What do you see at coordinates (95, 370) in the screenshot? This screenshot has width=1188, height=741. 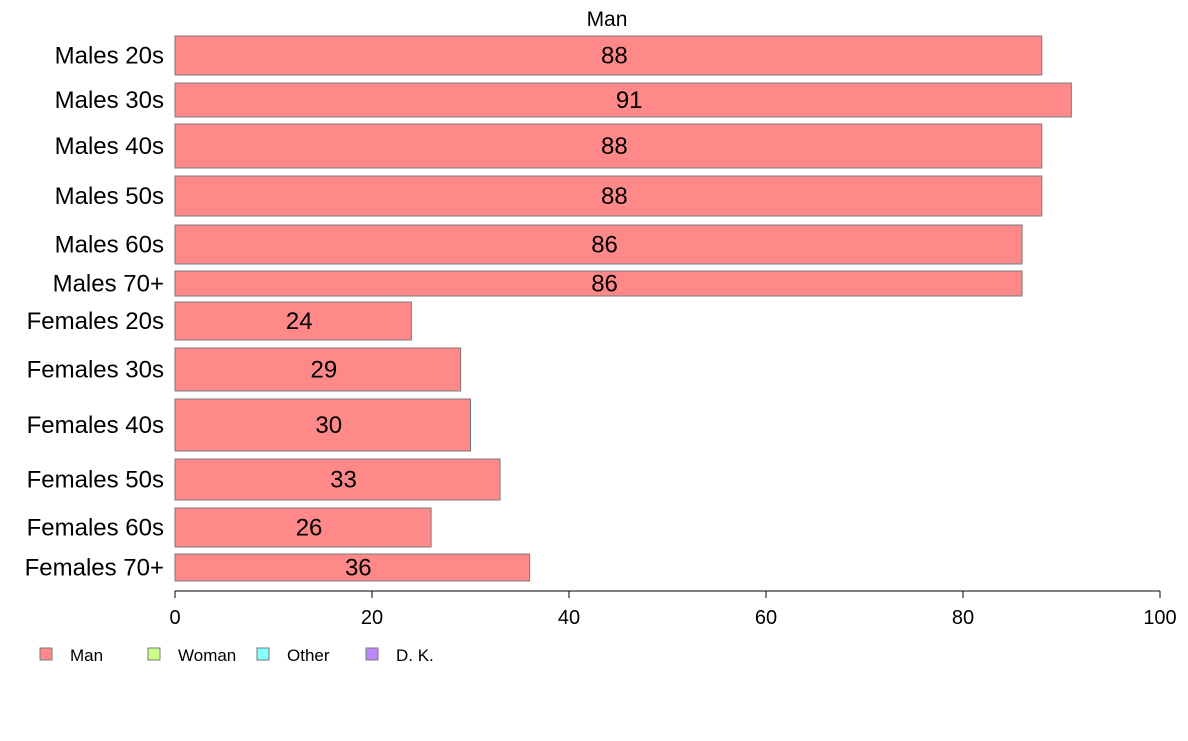 I see `category-label: Females 30s` at bounding box center [95, 370].